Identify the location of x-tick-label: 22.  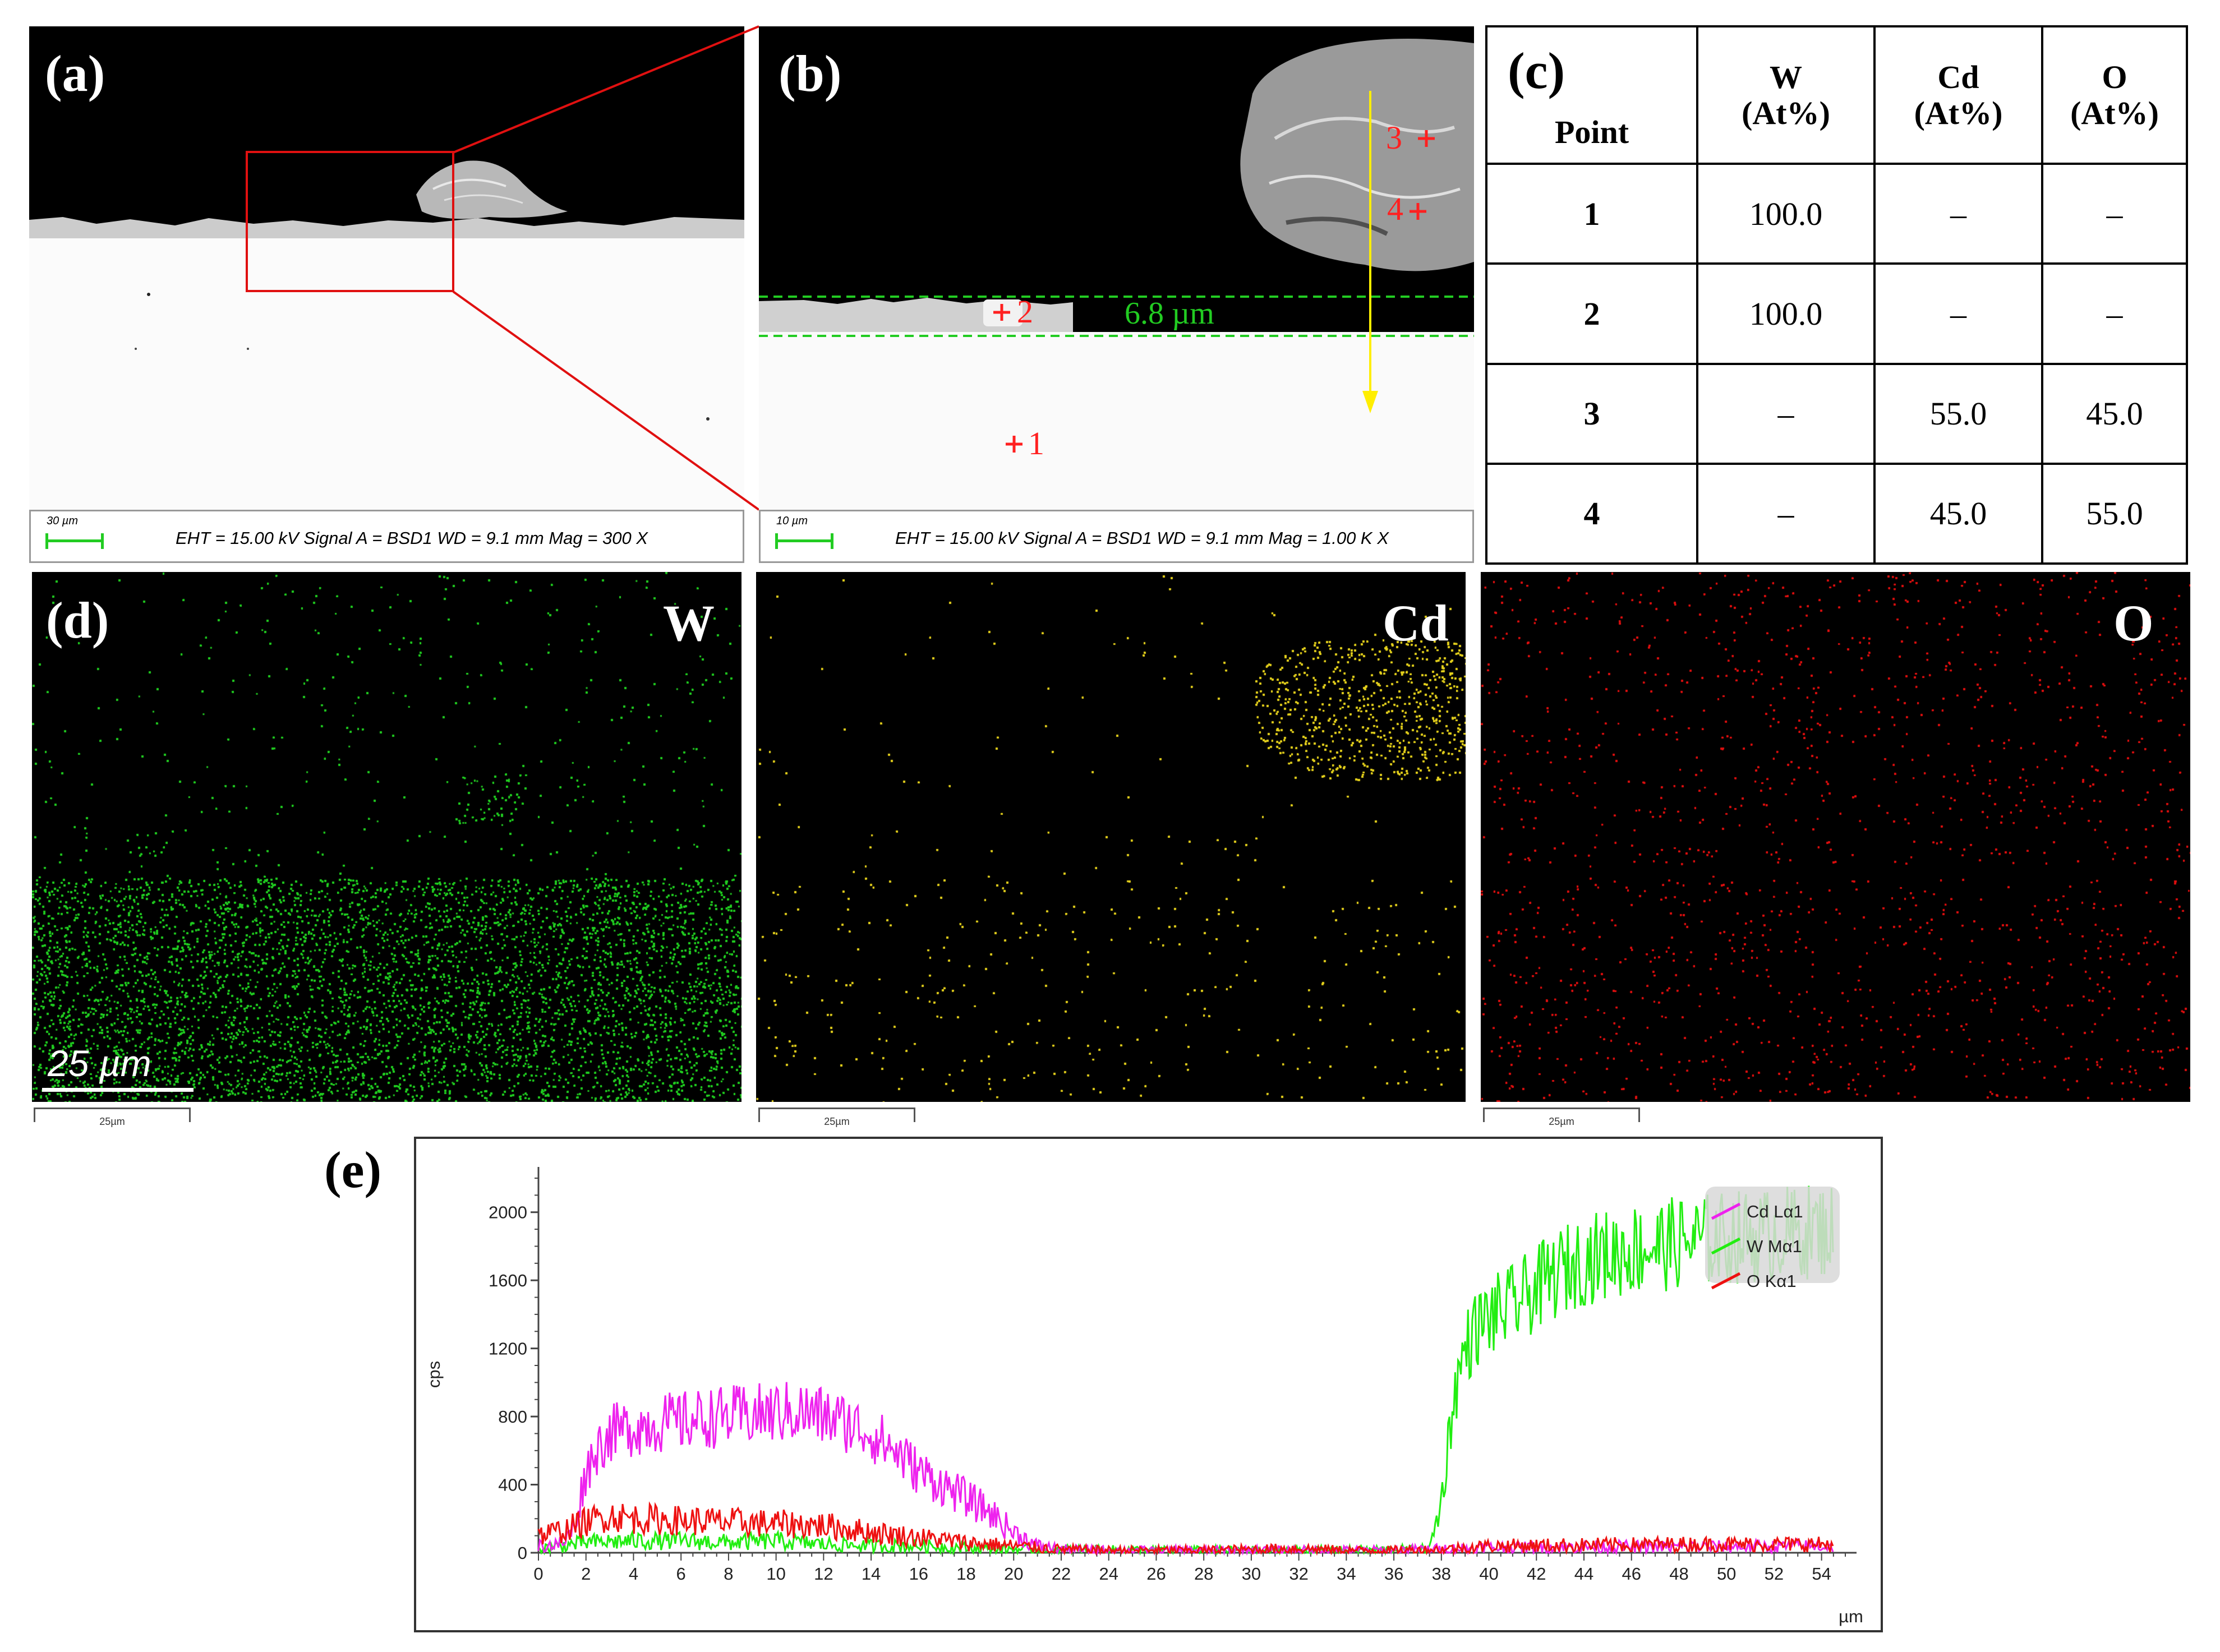
(1061, 1574).